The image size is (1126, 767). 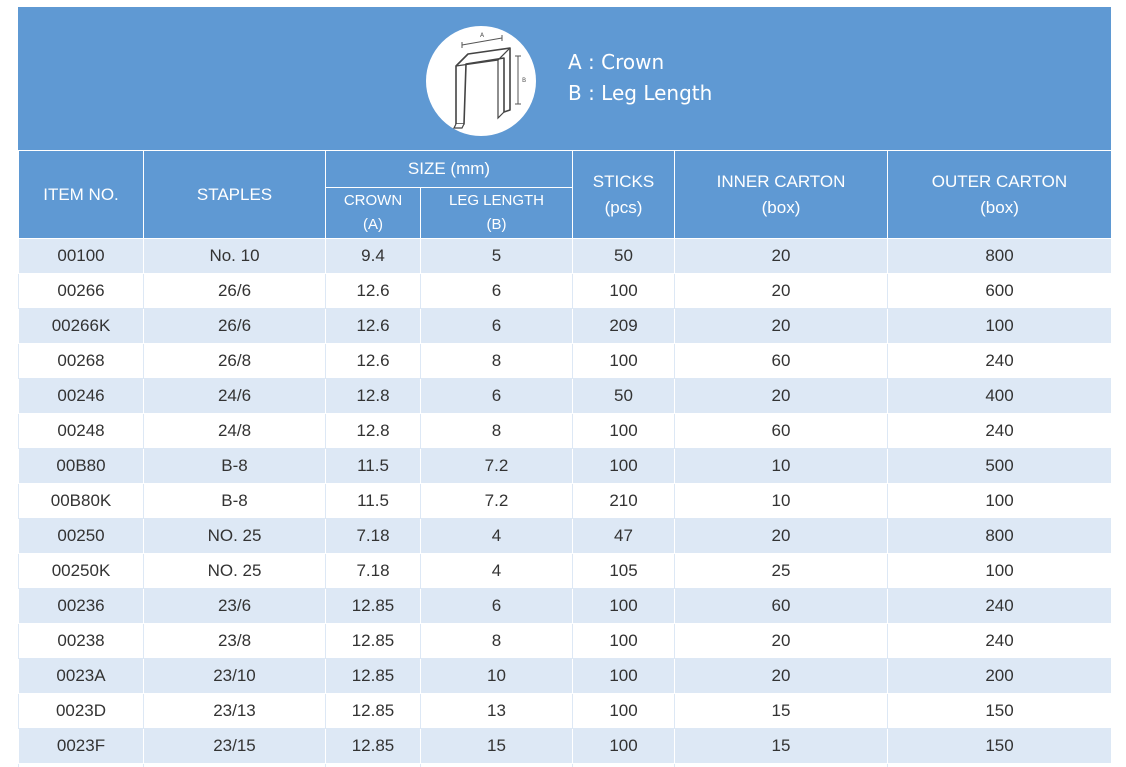 I want to click on cell-leg-length: 7.2, so click(x=496, y=501).